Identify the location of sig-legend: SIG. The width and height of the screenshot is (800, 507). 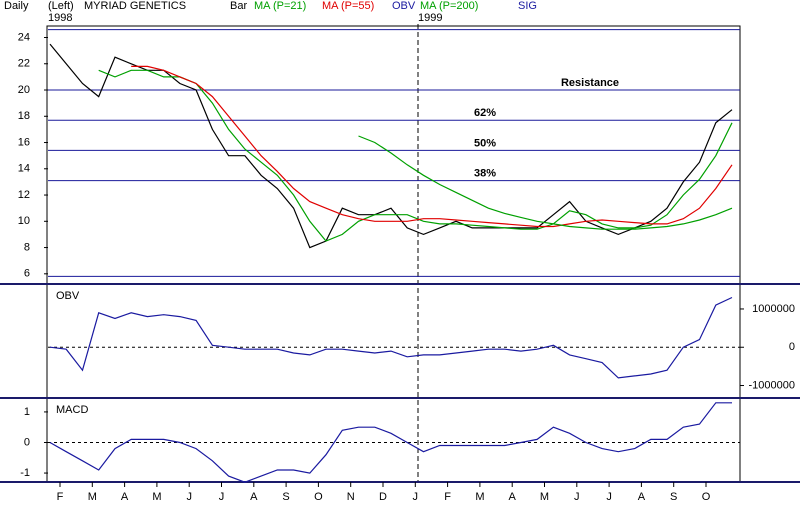
(527, 6).